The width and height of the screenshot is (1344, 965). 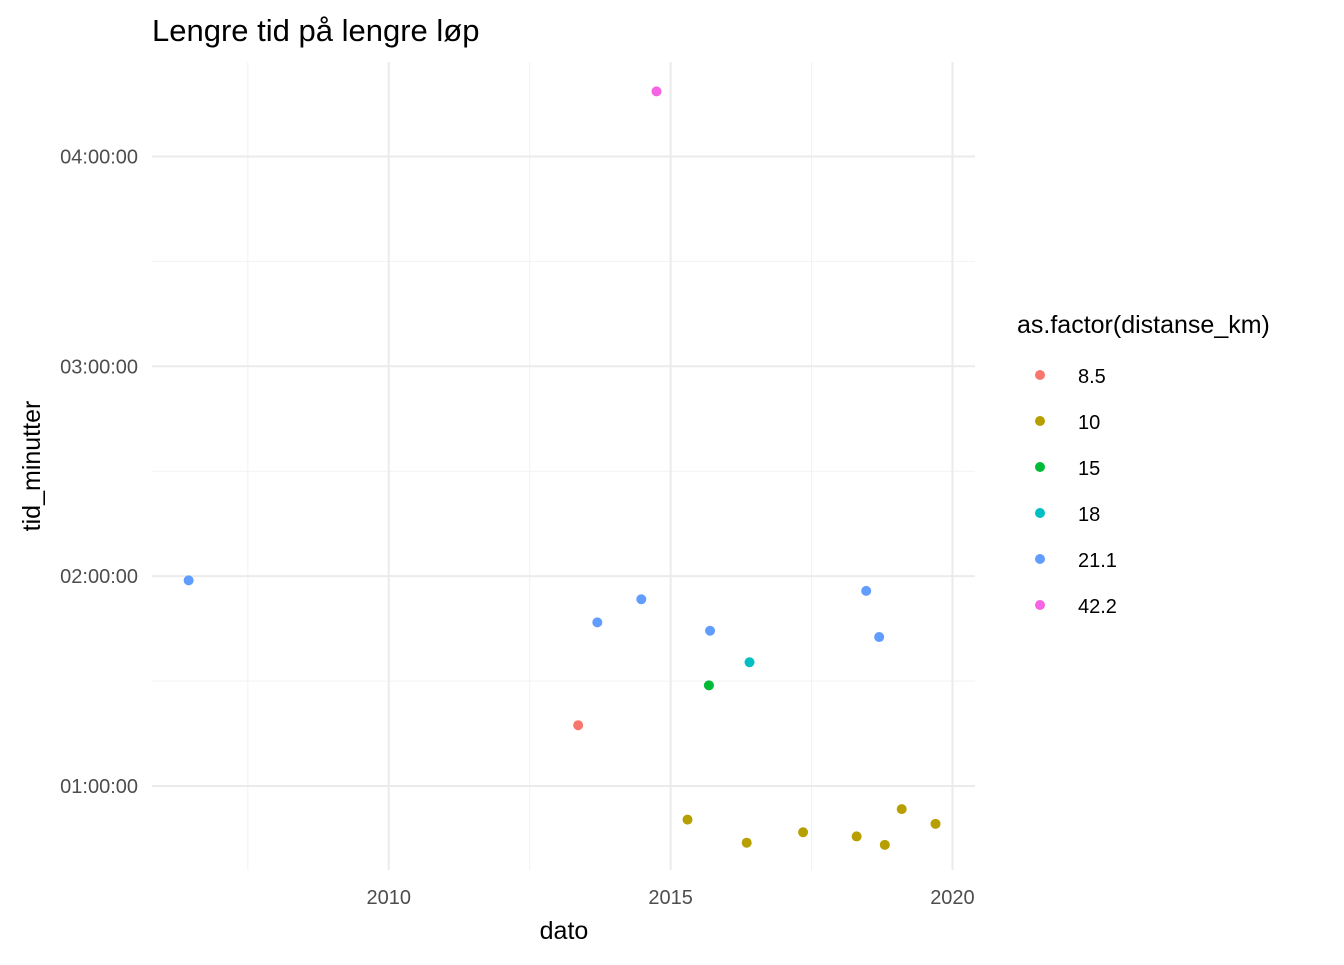 I want to click on y-axis-tick-labels: 01:00:00 02:00:00 03:00:00 04:00:00, so click(x=99, y=472).